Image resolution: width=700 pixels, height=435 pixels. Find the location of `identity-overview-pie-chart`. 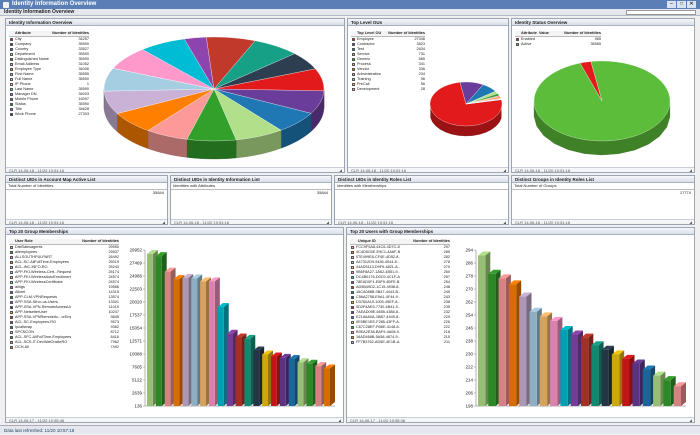

identity-overview-pie-chart is located at coordinates (216, 98).